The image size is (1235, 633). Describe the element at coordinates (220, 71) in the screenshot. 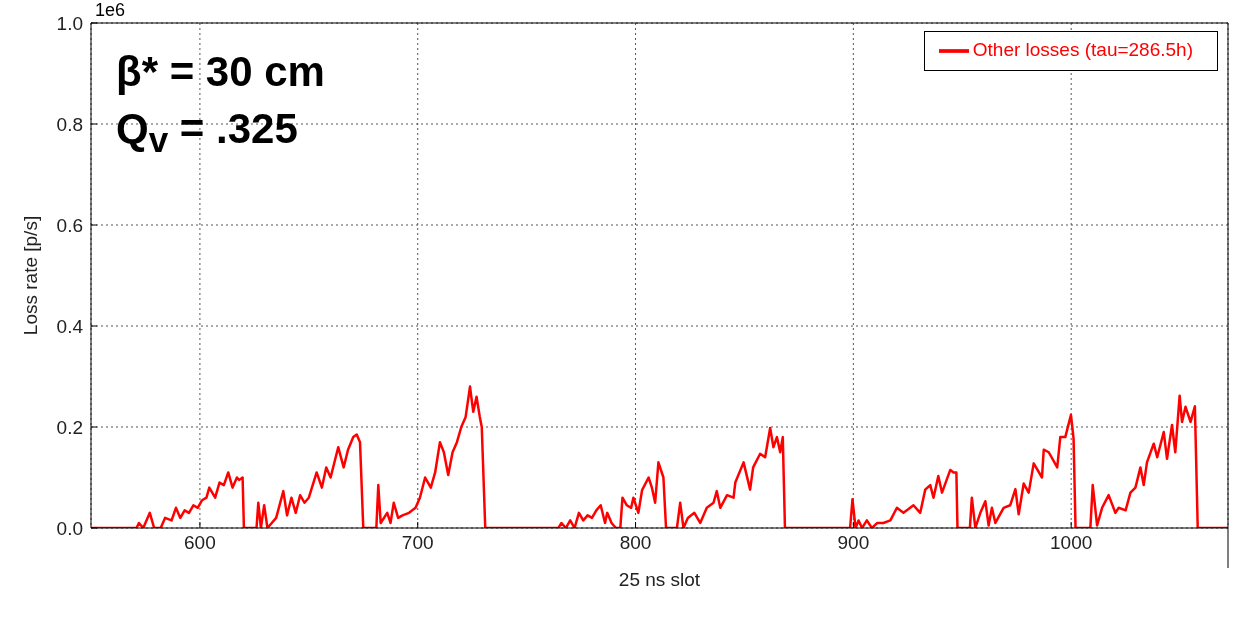

I see `annotation: β* = 30 cm` at that location.